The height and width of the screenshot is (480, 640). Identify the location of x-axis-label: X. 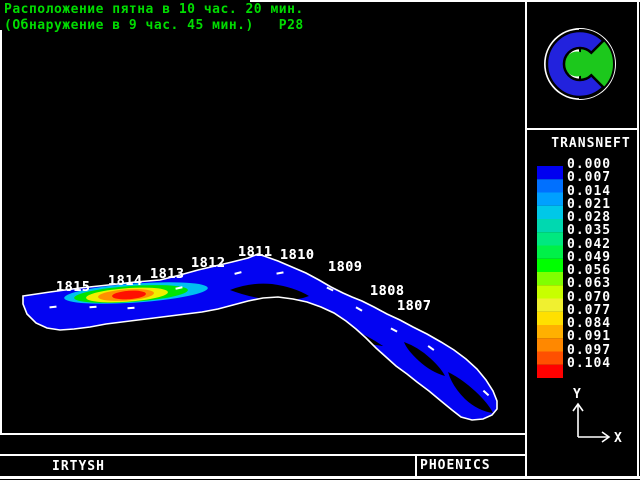
(618, 438).